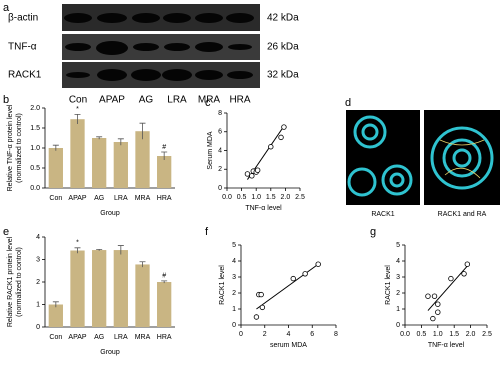  I want to click on y-tick-label: 4, so click(234, 261).